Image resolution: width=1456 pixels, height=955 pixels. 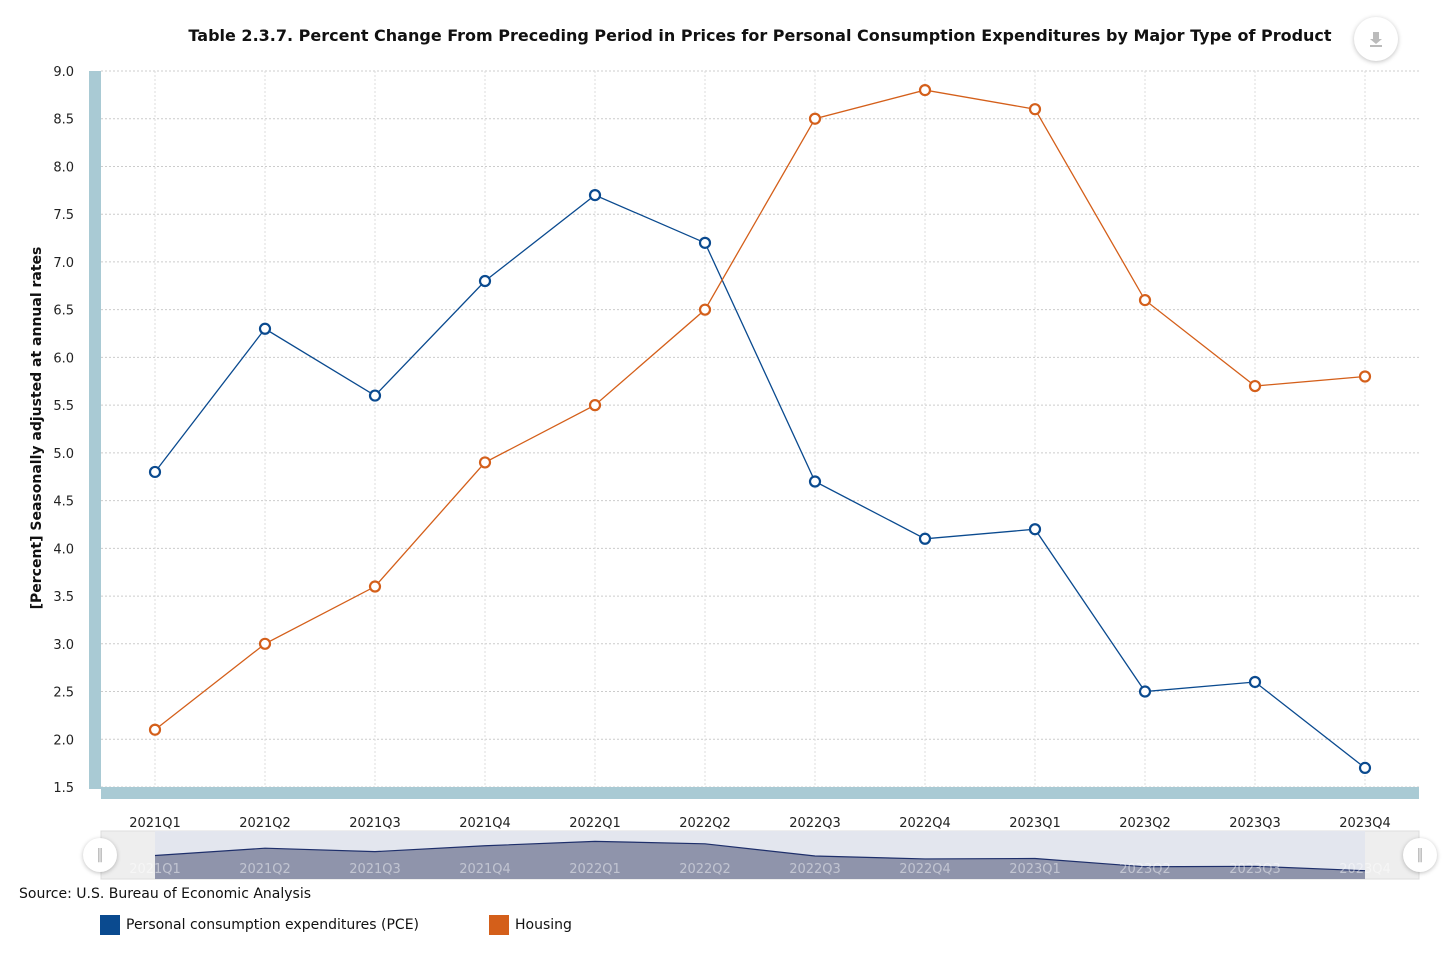 What do you see at coordinates (815, 869) in the screenshot?
I see `navigator-tick-label: 2022Q3` at bounding box center [815, 869].